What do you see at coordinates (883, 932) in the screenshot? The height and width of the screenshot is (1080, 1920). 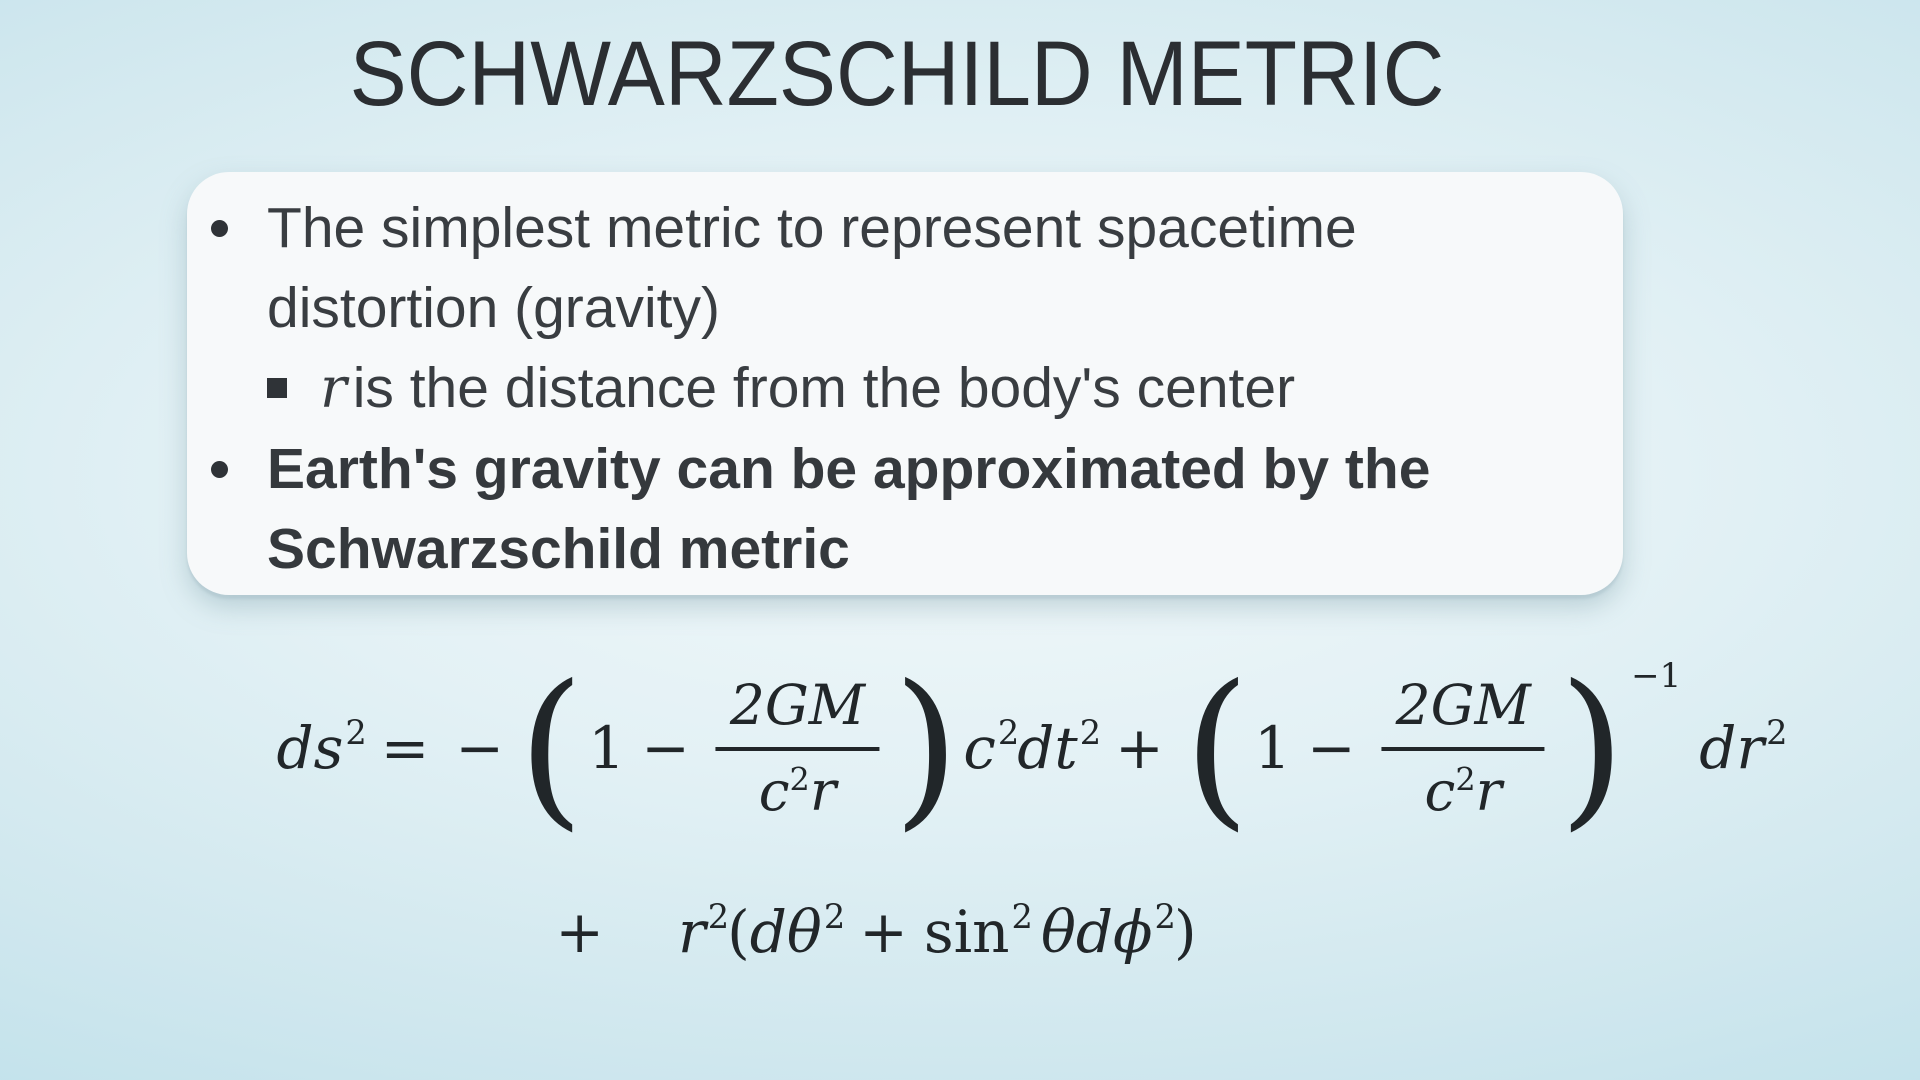 I see `eq-line2-plus-sign-2: +` at bounding box center [883, 932].